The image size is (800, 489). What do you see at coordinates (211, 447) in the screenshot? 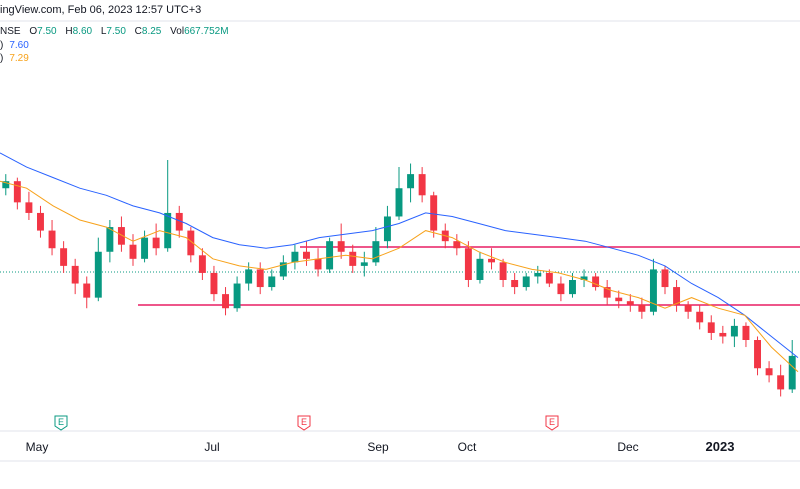
I see `x-tick-label: Jul` at bounding box center [211, 447].